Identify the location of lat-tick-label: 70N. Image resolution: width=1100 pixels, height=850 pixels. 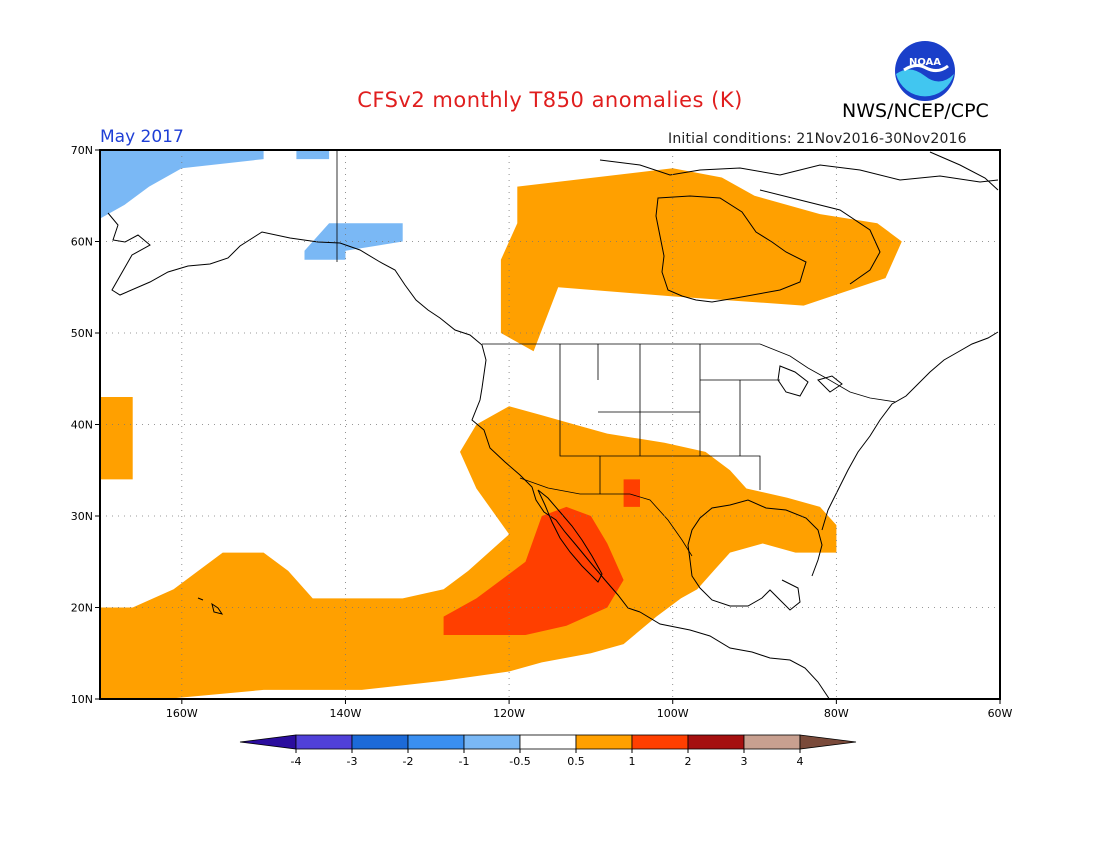
(82, 150).